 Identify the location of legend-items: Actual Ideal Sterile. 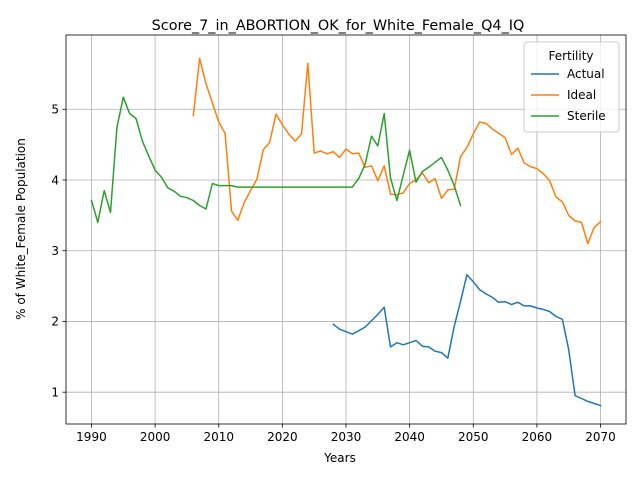
(568, 95).